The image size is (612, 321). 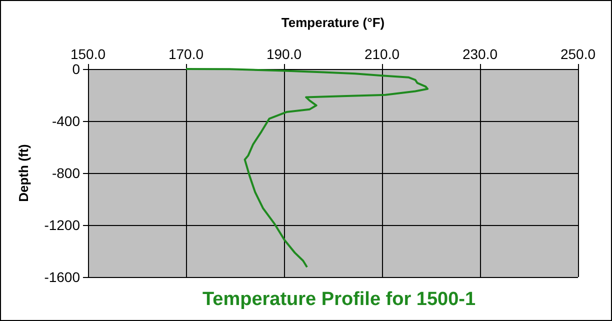 I want to click on x-tick-label: 190.0, so click(x=284, y=54).